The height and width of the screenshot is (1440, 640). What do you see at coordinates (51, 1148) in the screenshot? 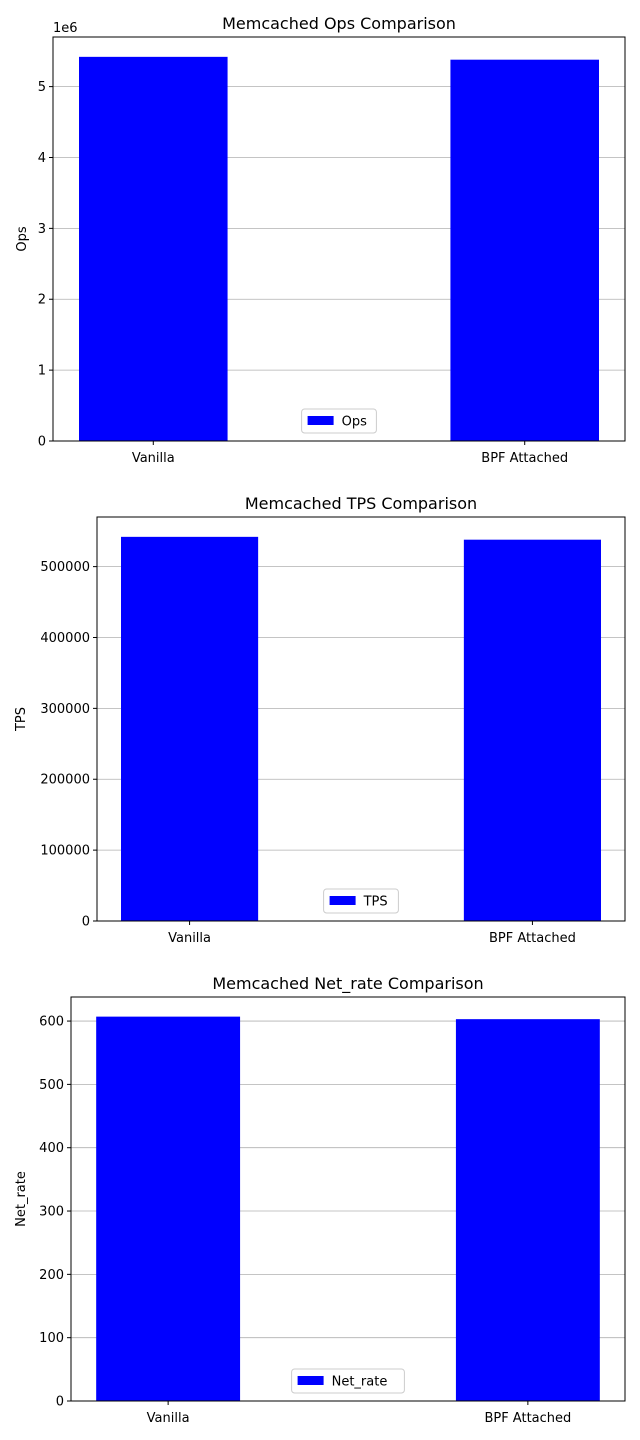
I see `y-tick-label: 400` at bounding box center [51, 1148].